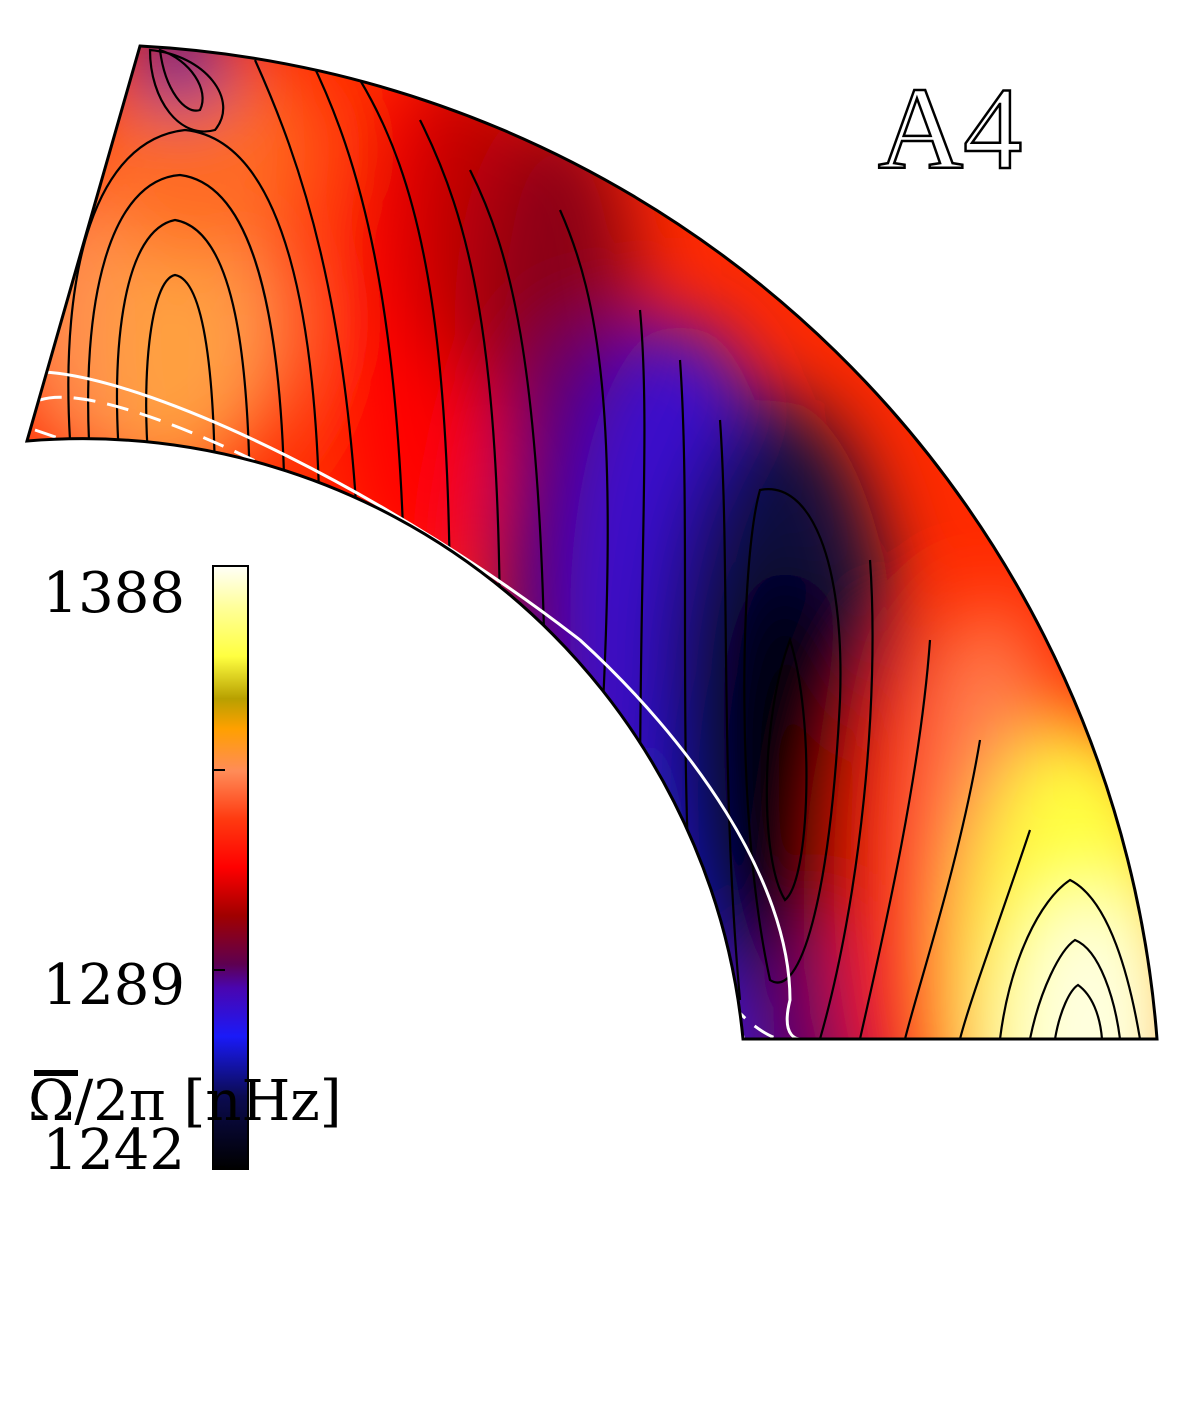 The image size is (1179, 1417). What do you see at coordinates (185, 872) in the screenshot?
I see `colorbar: 1388 1289 1242 Ω/2π [nHz]` at bounding box center [185, 872].